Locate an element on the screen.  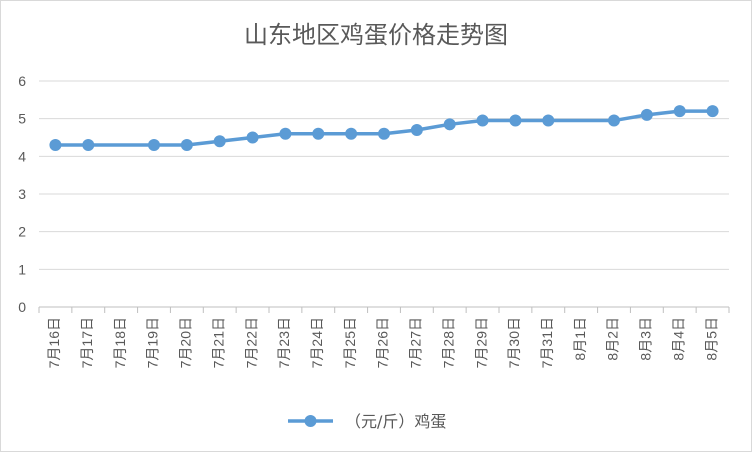
y-tick-label: 4 is located at coordinates (22, 156).